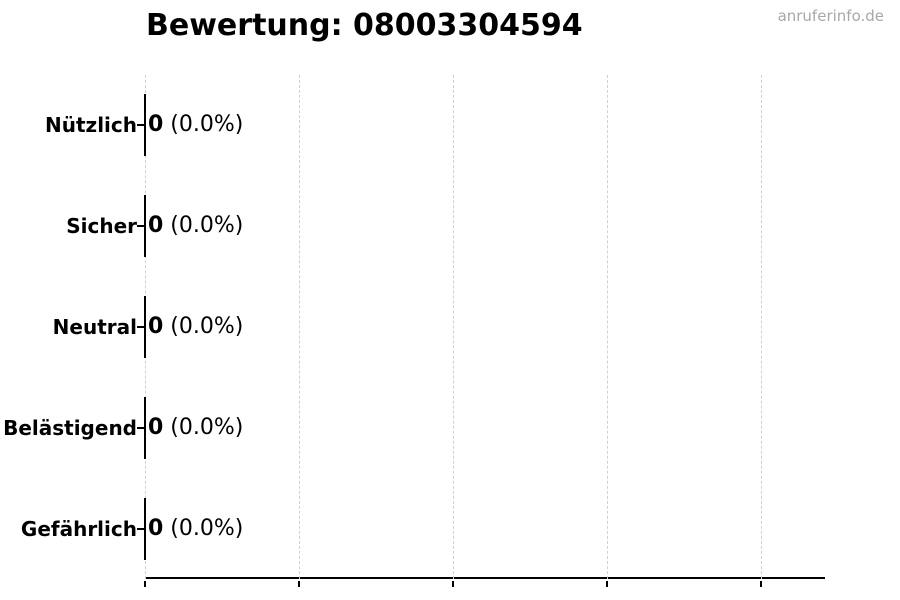  What do you see at coordinates (70, 427) in the screenshot?
I see `category-label: Belästigend` at bounding box center [70, 427].